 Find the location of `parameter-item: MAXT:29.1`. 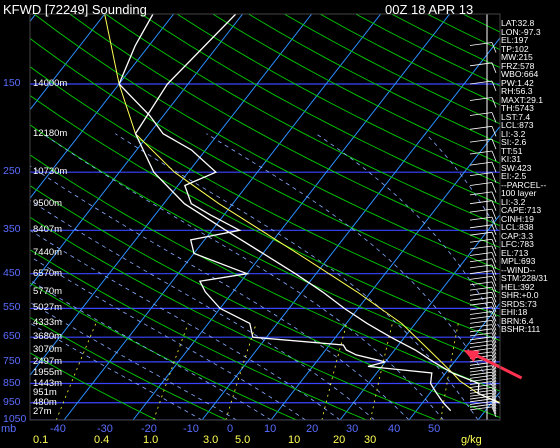

parameter-item: MAXT:29.1 is located at coordinates (522, 99).